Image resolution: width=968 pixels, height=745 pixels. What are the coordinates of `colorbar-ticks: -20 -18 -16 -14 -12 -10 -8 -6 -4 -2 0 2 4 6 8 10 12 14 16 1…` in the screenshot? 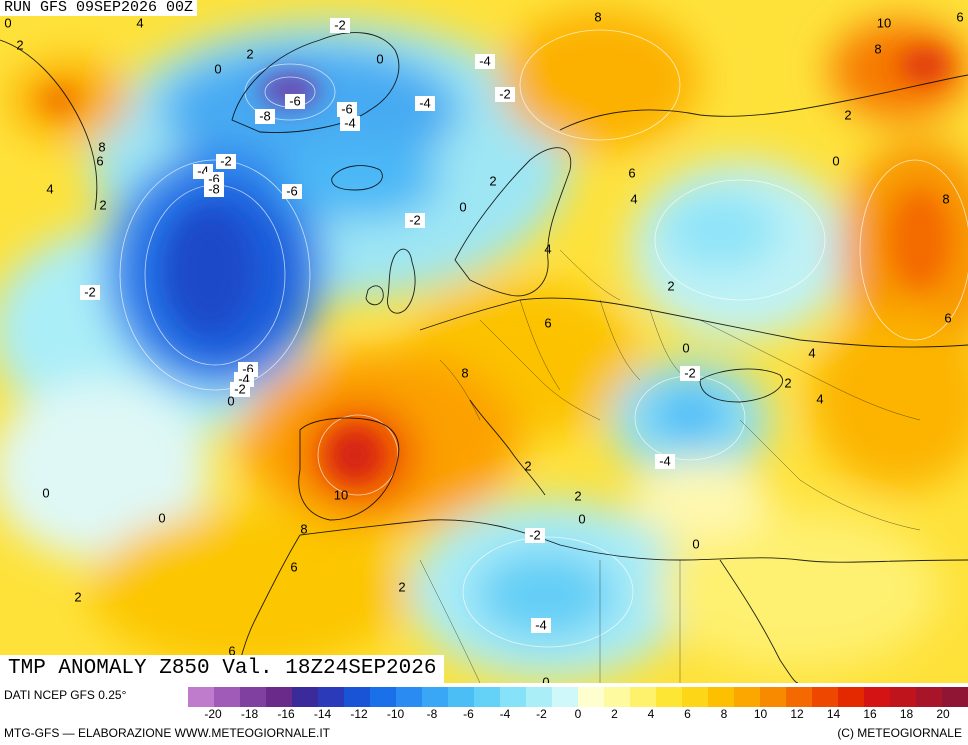 It's located at (484, 714).